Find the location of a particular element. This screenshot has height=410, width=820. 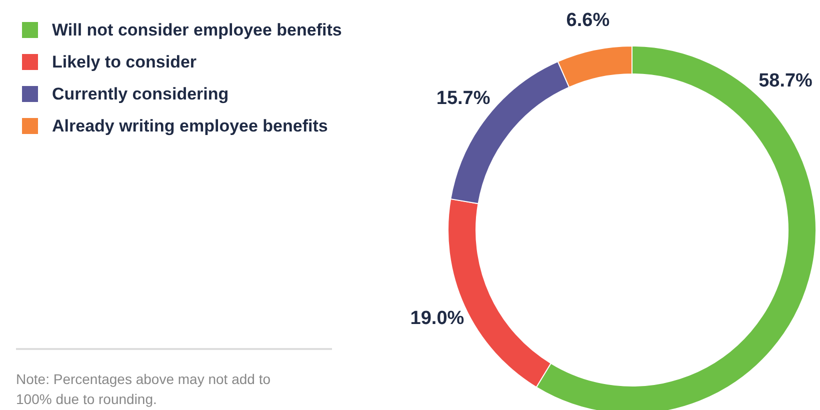

data-label: 58.7% is located at coordinates (785, 81).